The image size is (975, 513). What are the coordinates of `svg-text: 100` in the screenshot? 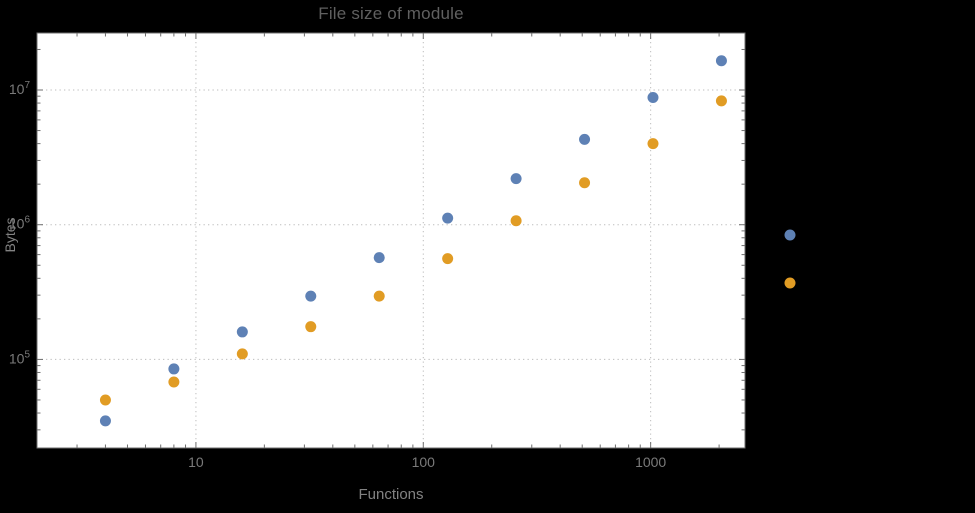 It's located at (424, 462).